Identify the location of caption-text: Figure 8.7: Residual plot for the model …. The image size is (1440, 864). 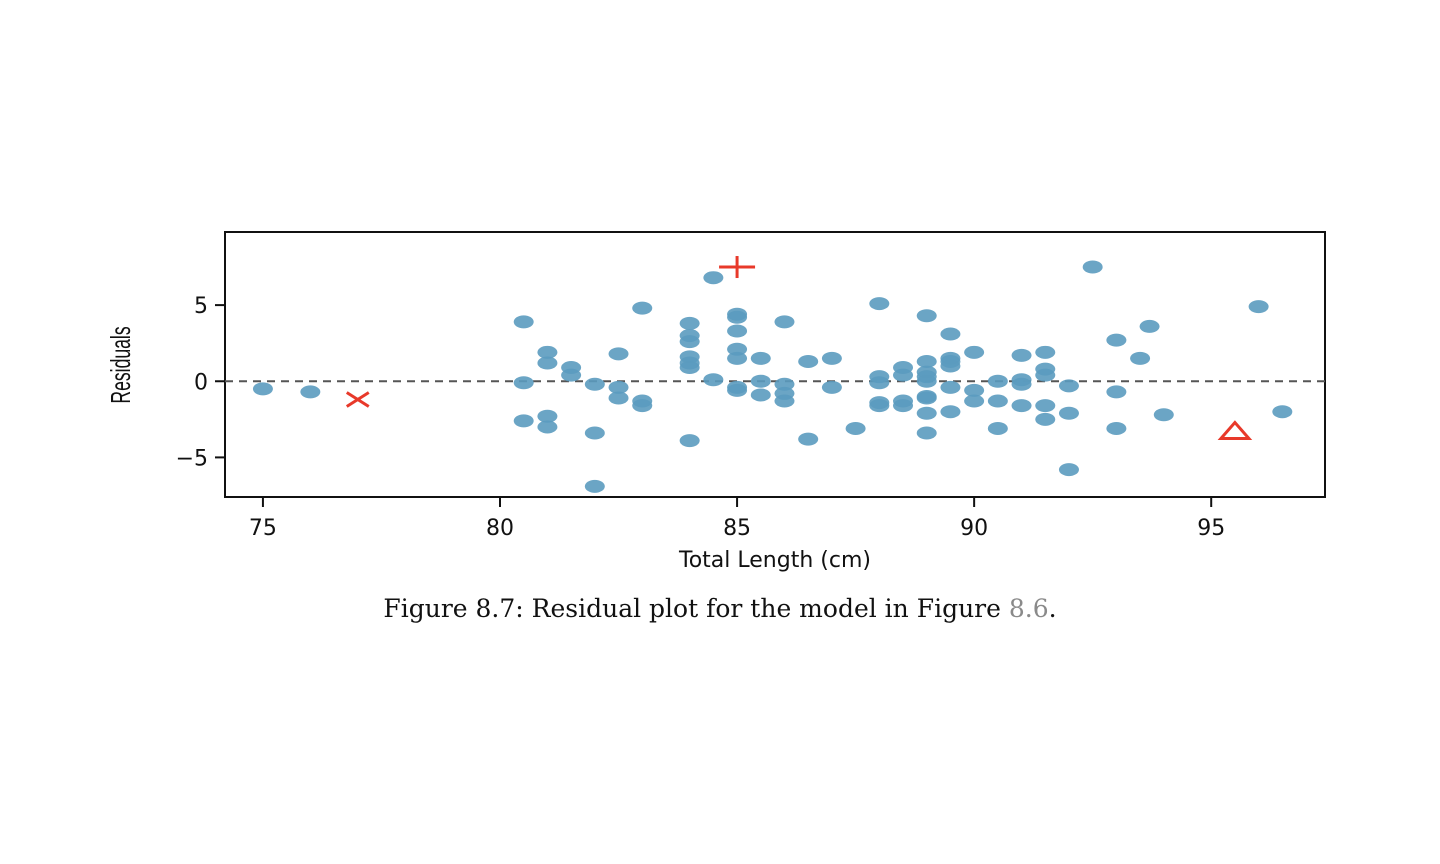
(696, 608).